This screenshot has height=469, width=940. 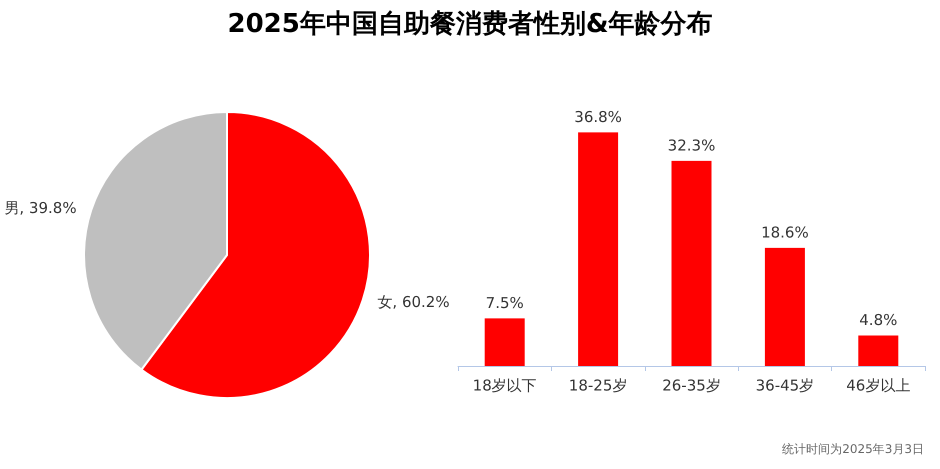 What do you see at coordinates (785, 385) in the screenshot?
I see `x-tick-label: 36-45岁` at bounding box center [785, 385].